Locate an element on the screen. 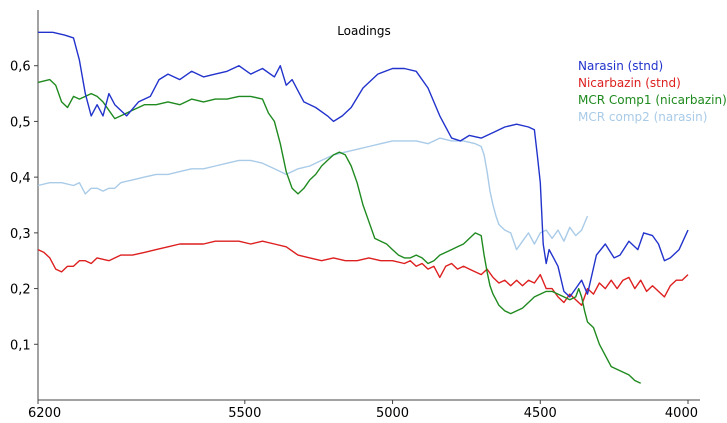 Image resolution: width=727 pixels, height=423 pixels. legend-entry: MCR Comp1 (nicarbazin) is located at coordinates (652, 100).